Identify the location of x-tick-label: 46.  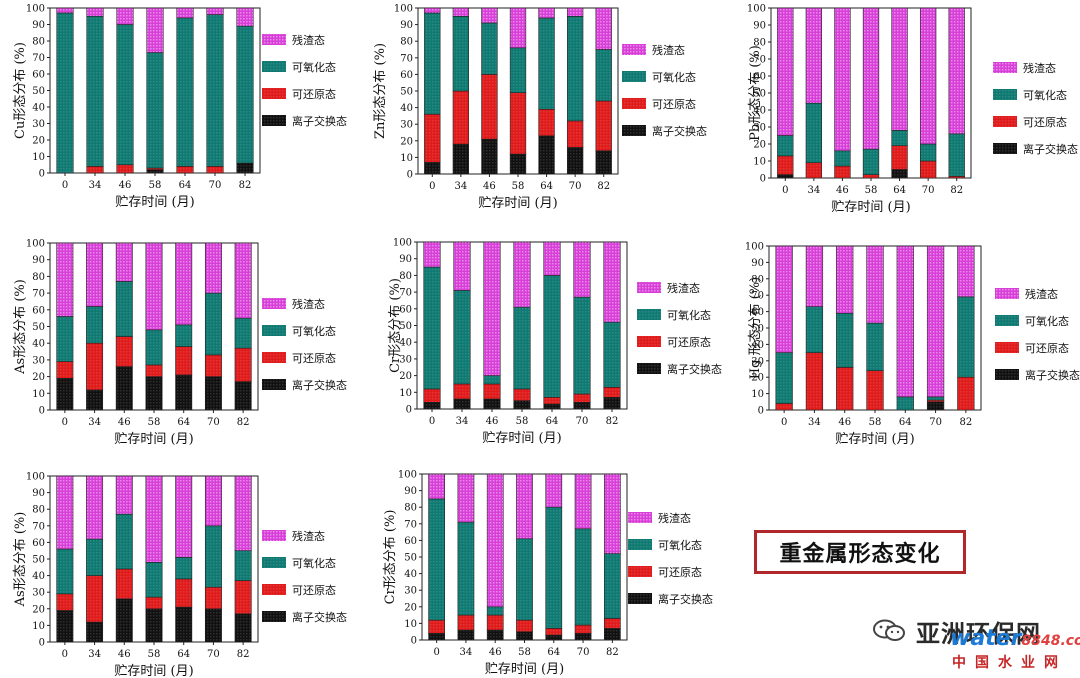
(124, 654).